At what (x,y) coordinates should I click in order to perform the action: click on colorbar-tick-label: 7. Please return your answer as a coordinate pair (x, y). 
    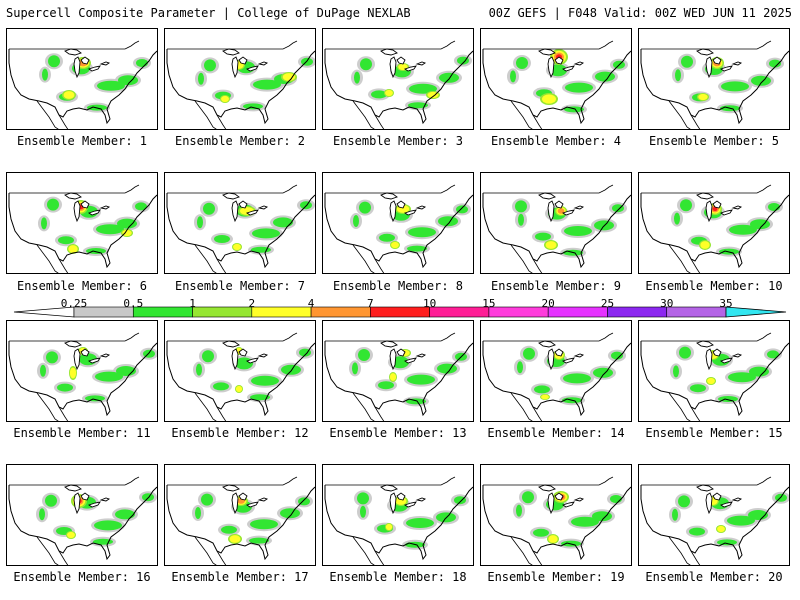
    Looking at the image, I should click on (370, 303).